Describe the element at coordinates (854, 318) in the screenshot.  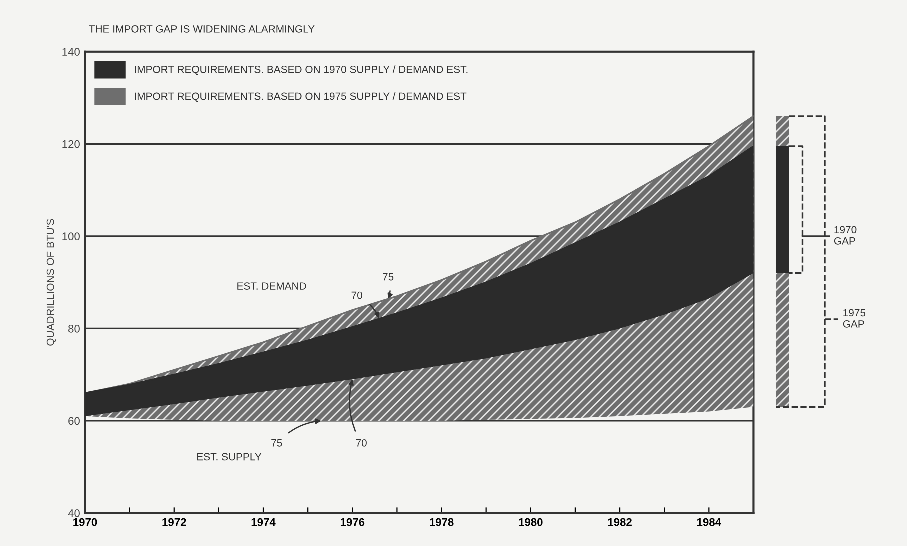
I see `text: 1975 GAP` at that location.